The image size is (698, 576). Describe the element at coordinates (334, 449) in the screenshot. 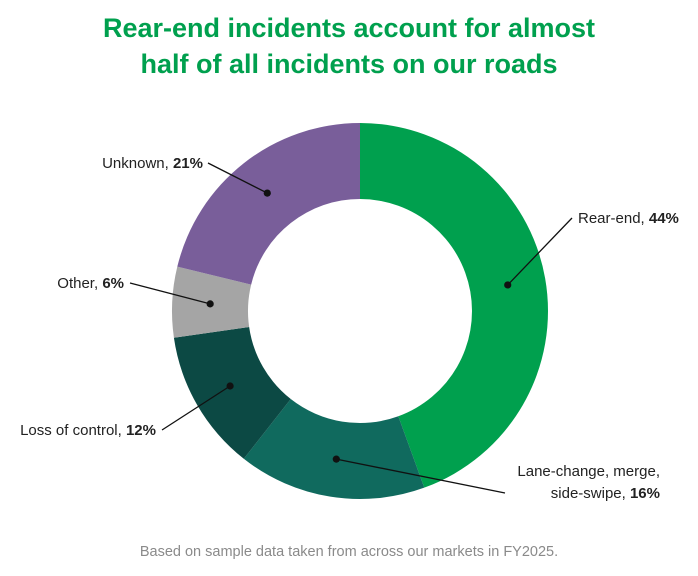

I see `slice-lane-change-merge-side-swipe` at that location.